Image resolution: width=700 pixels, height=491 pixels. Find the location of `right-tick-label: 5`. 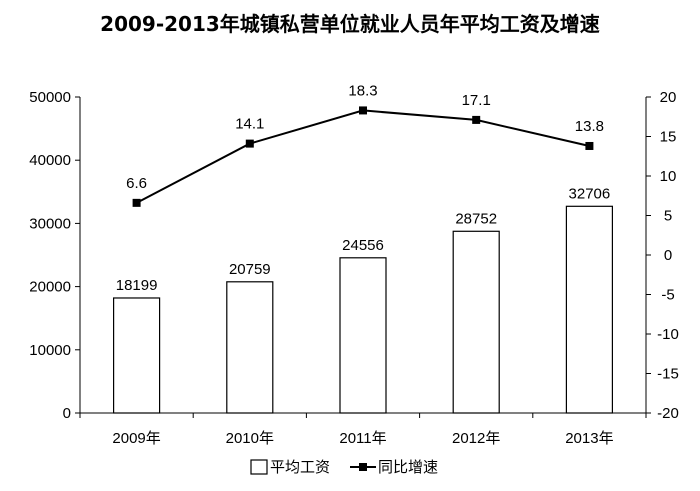

right-tick-label: 5 is located at coordinates (668, 216).